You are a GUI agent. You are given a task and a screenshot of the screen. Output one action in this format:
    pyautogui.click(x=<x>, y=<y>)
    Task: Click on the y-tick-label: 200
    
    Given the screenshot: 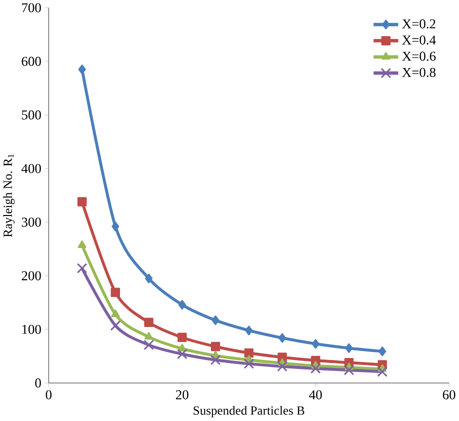 What is the action you would take?
    pyautogui.click(x=31, y=276)
    